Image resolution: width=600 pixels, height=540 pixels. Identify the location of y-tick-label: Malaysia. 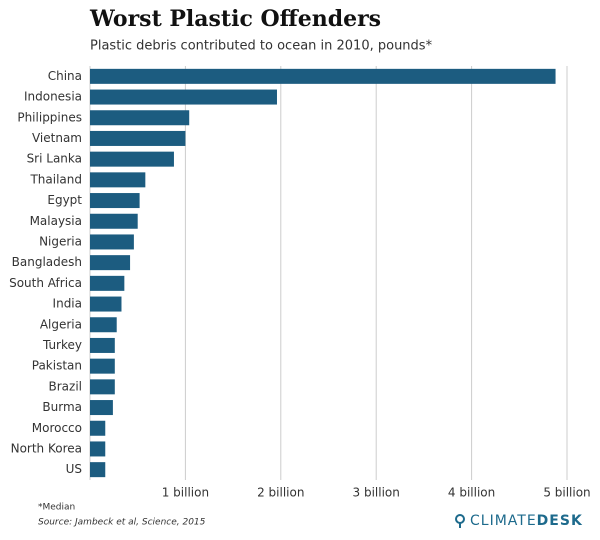
(56, 221).